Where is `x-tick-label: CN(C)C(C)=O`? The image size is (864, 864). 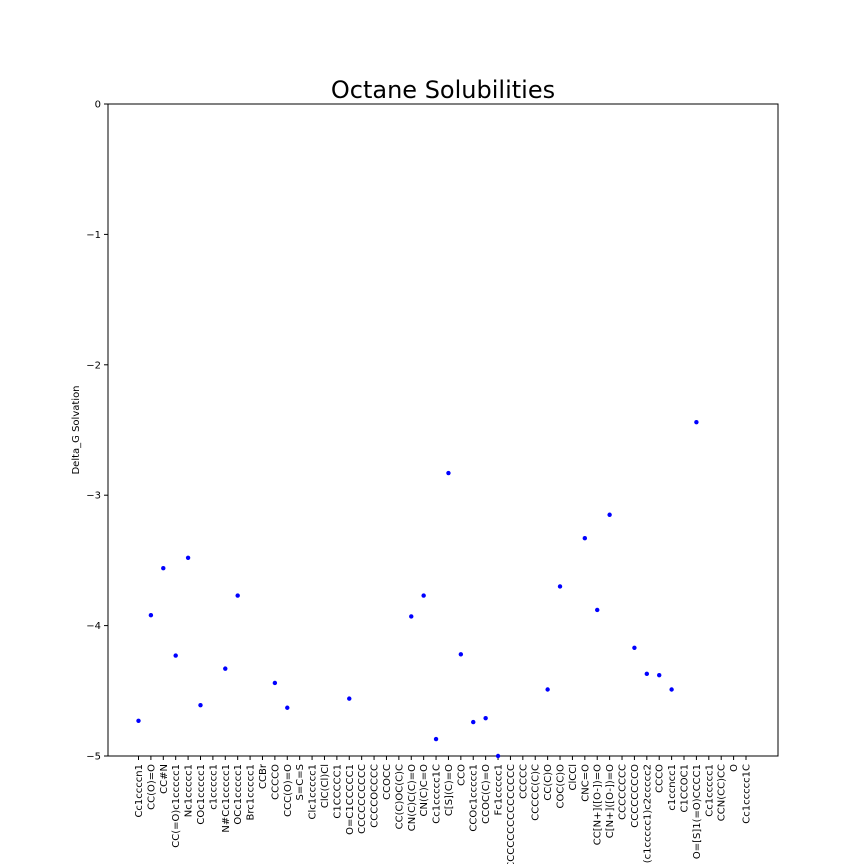 x-tick-label: CN(C)C(C)=O is located at coordinates (412, 797).